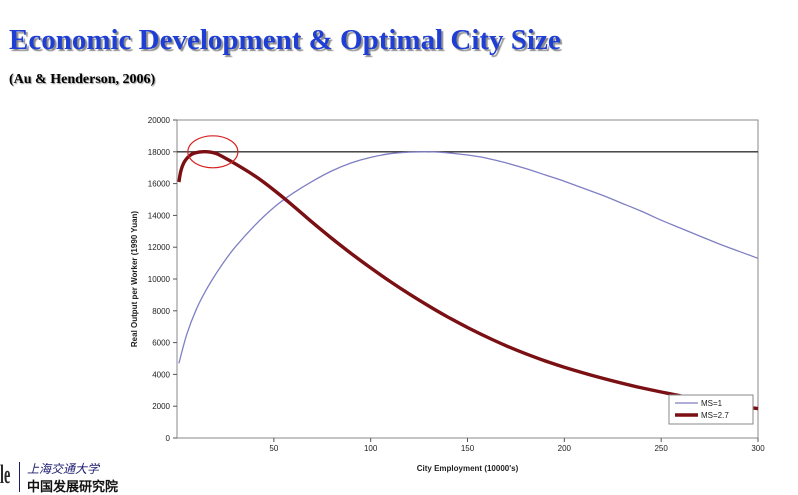 Image resolution: width=798 pixels, height=495 pixels. What do you see at coordinates (159, 279) in the screenshot?
I see `y-tick-label: 10000` at bounding box center [159, 279].